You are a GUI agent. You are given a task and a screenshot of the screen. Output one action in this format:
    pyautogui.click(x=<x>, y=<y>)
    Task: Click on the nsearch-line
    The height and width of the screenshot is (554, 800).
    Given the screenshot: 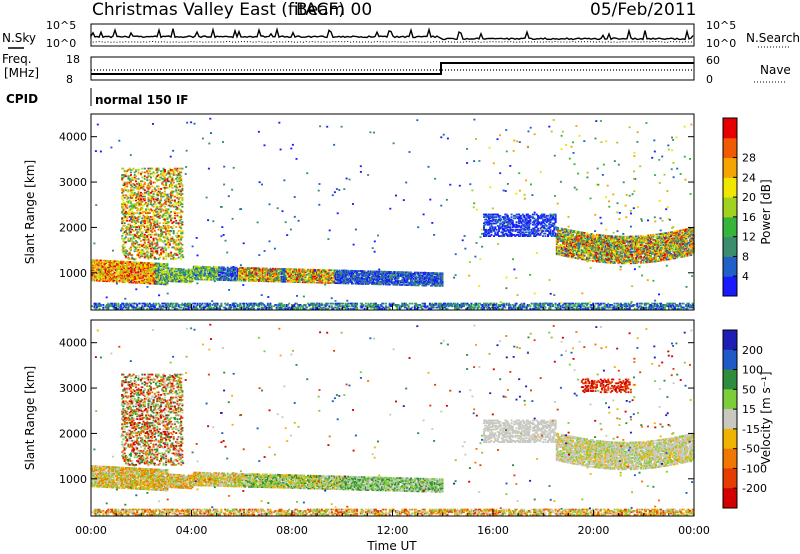 What is the action you would take?
    pyautogui.click(x=392, y=41)
    